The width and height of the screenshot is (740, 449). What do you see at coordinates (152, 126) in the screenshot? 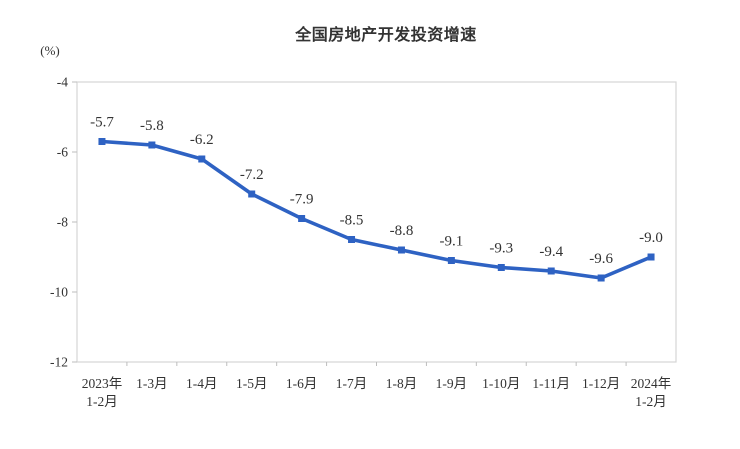
I see `data-point-label: -5.8` at bounding box center [152, 126].